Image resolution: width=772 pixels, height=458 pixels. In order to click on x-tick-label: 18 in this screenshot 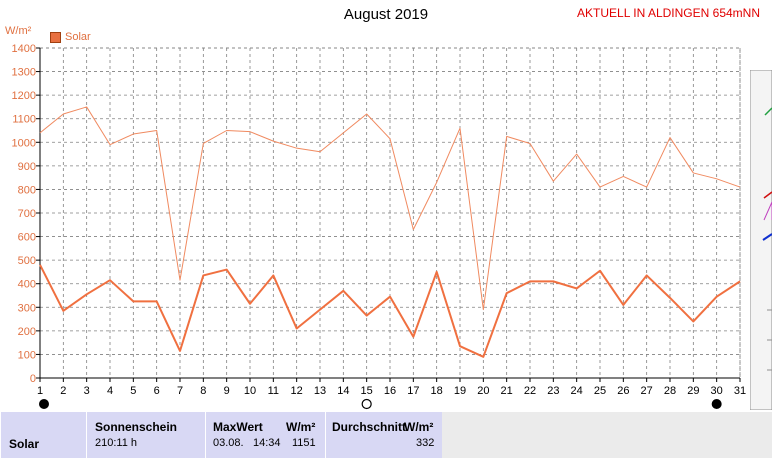, I will do `click(437, 391)`.